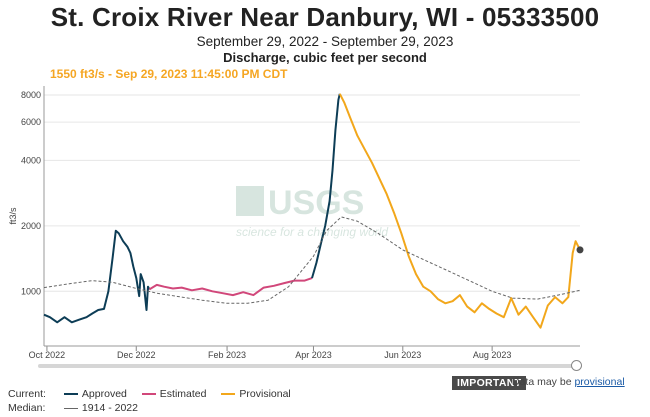 The width and height of the screenshot is (650, 417). I want to click on current-value-marker, so click(580, 250).